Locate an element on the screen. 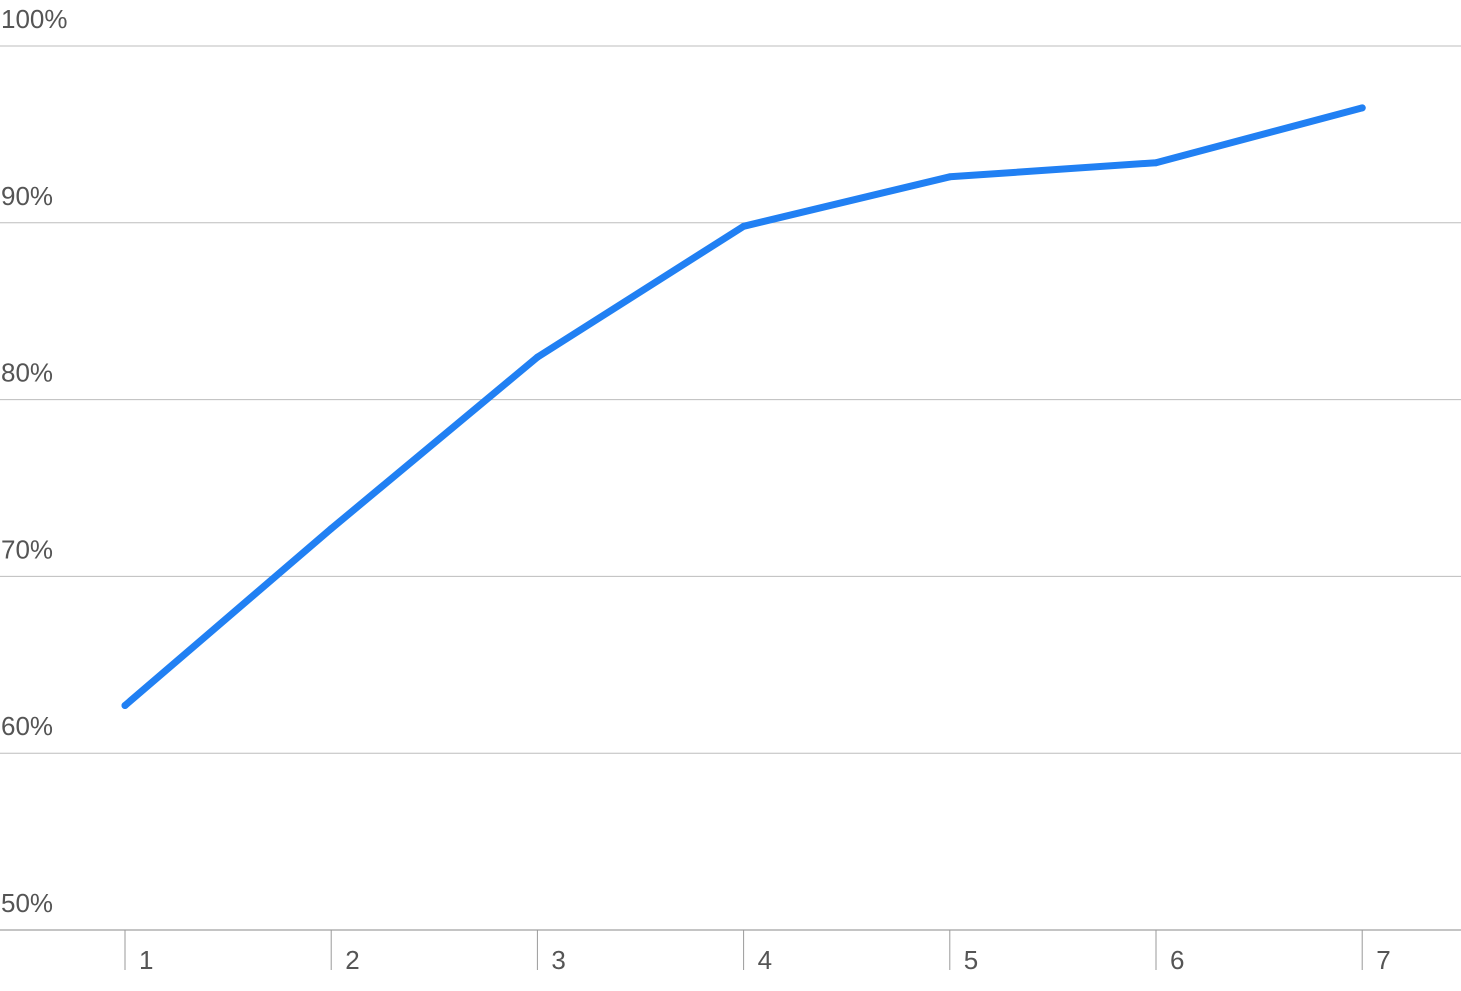  x-axis: 1 2 3 4 5 6 7 is located at coordinates (730, 952).